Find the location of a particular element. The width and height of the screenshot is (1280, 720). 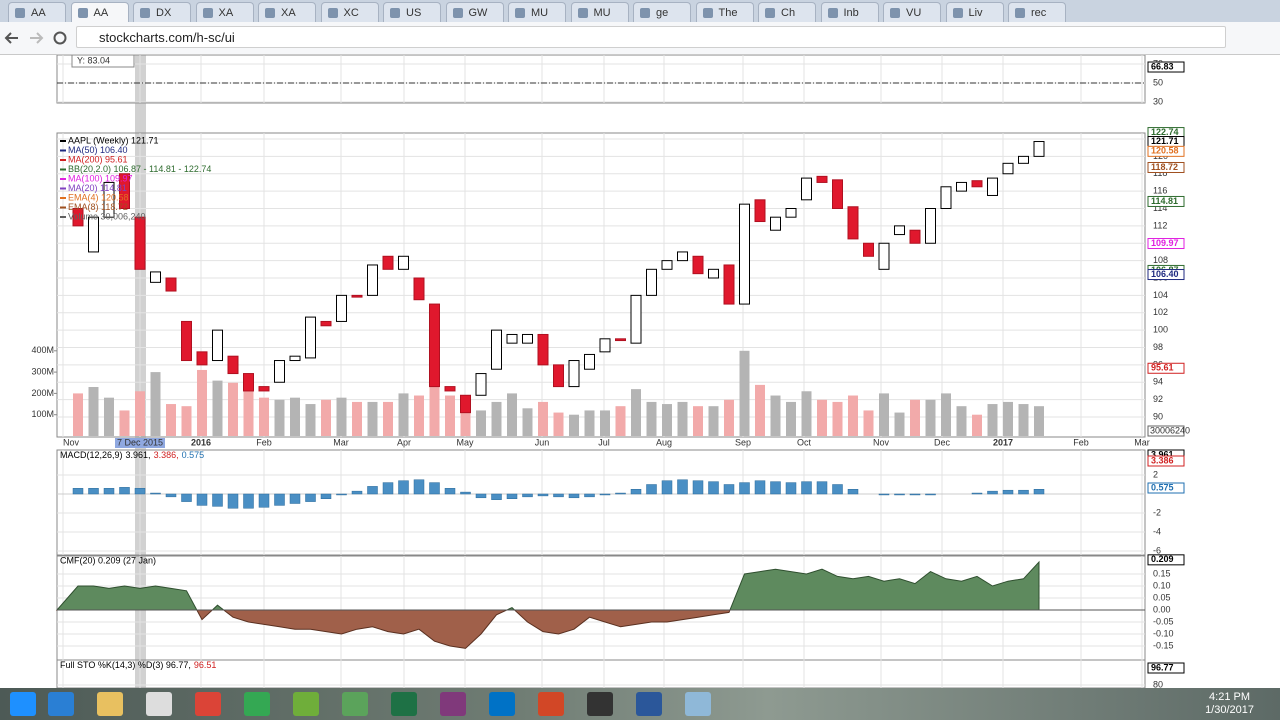

x-tick-label: 7 Dec 2015 is located at coordinates (140, 442).